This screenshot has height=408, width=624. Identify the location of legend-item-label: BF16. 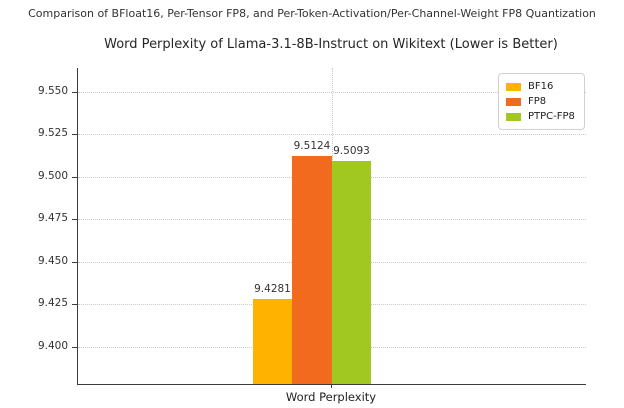
(541, 86).